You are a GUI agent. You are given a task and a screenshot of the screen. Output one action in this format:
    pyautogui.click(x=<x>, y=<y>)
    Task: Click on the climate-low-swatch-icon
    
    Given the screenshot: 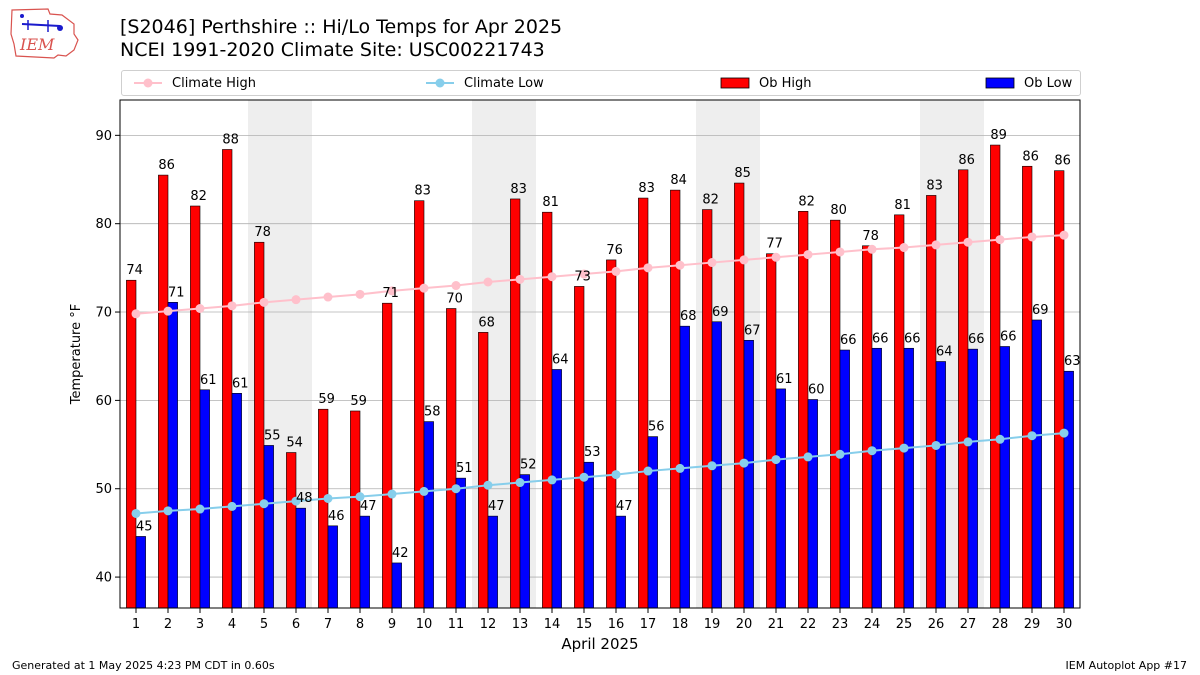 What is the action you would take?
    pyautogui.click(x=440, y=83)
    